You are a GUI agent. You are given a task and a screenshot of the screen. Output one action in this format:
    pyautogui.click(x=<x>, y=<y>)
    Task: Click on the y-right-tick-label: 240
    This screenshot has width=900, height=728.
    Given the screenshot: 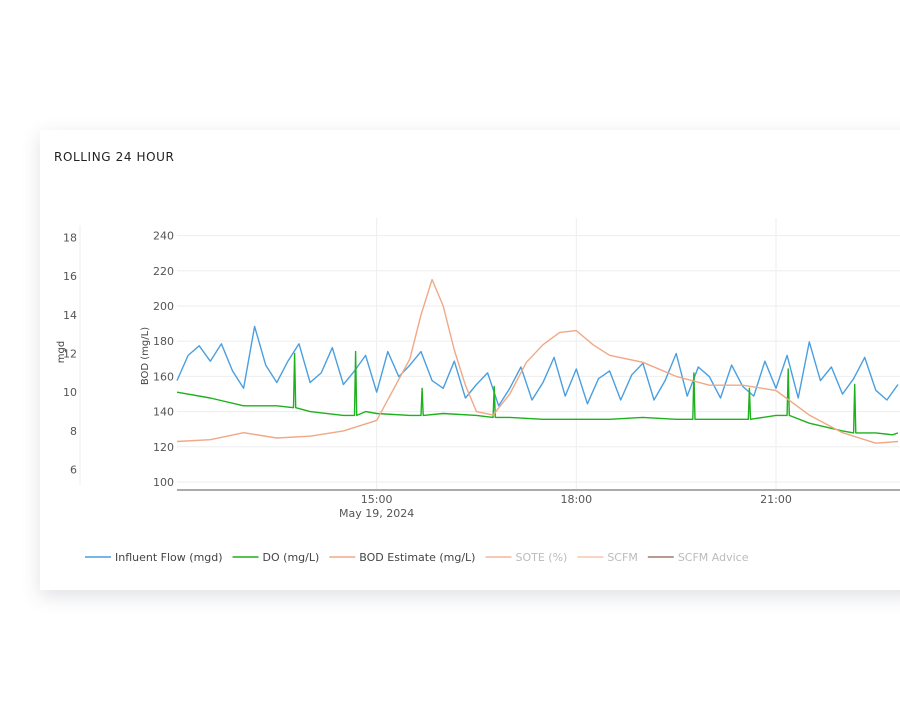 What is the action you would take?
    pyautogui.click(x=163, y=236)
    